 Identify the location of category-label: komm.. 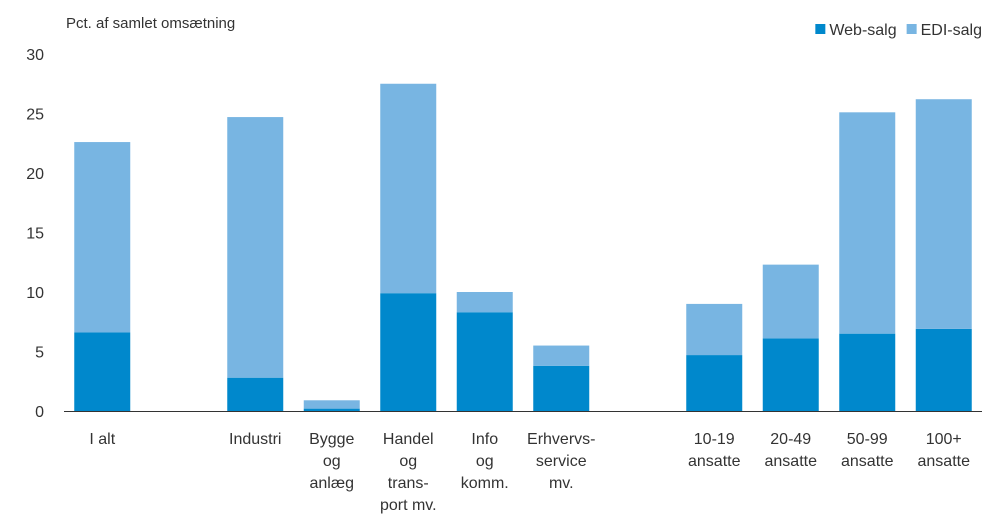
(485, 483).